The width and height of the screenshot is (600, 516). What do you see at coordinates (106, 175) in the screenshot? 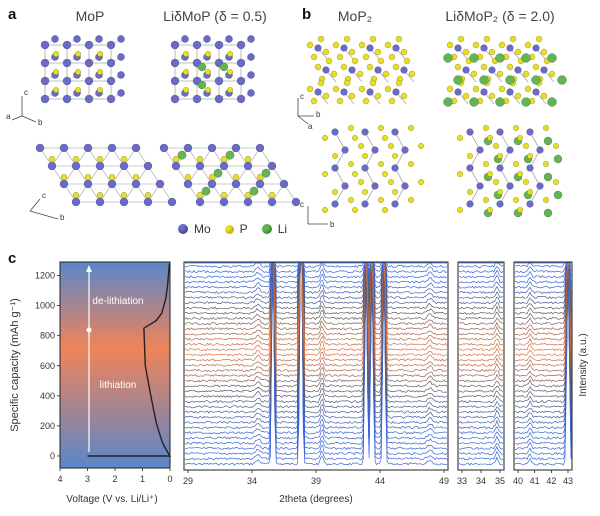
I see `mop-top-view` at bounding box center [106, 175].